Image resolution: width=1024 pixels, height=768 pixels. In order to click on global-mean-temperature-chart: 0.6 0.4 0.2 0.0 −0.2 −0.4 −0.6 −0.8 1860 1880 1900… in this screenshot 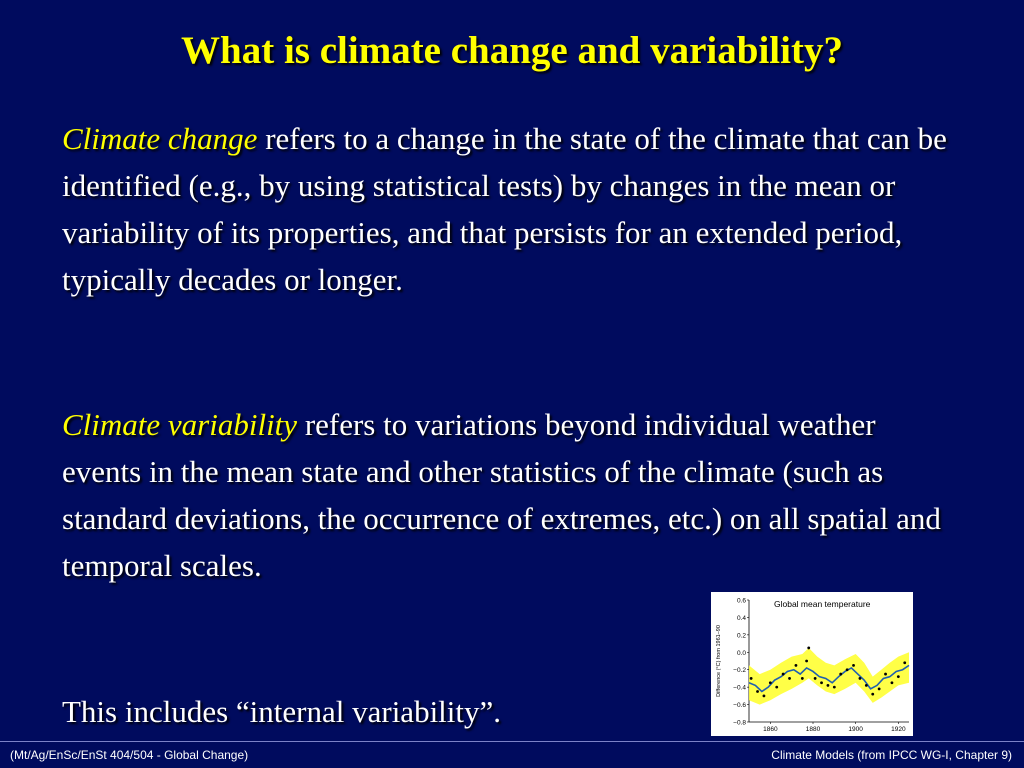, I will do `click(812, 664)`.